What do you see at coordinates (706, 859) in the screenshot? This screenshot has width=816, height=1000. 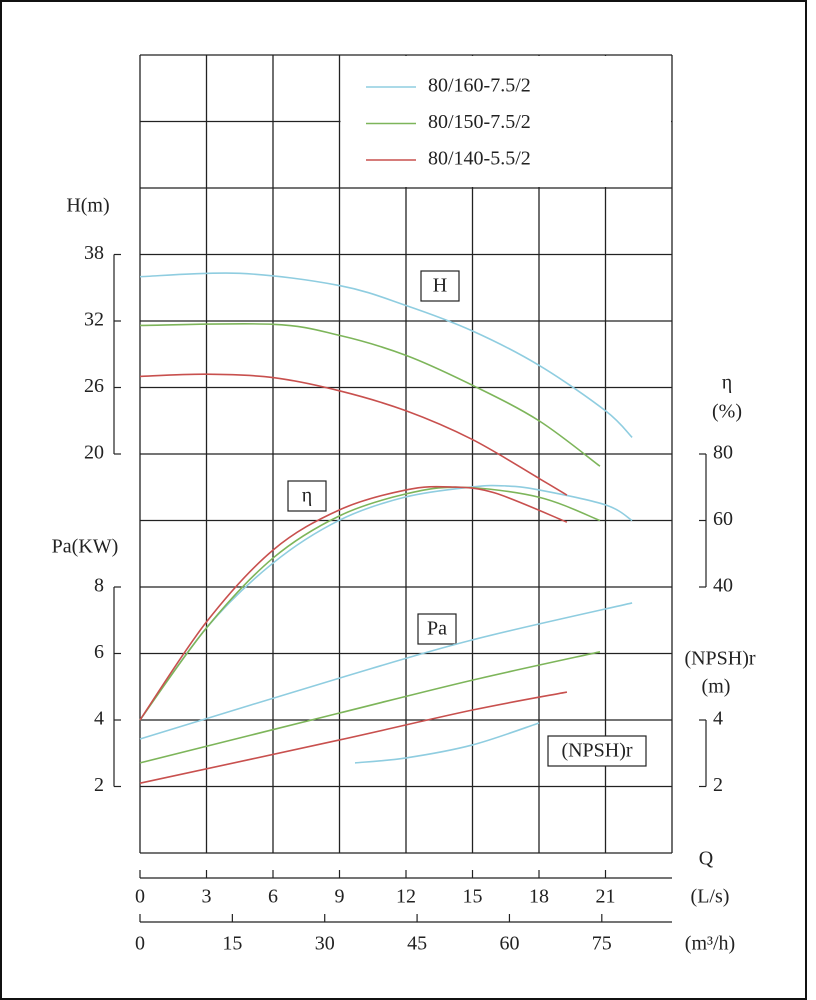 I see `x-title: Q` at bounding box center [706, 859].